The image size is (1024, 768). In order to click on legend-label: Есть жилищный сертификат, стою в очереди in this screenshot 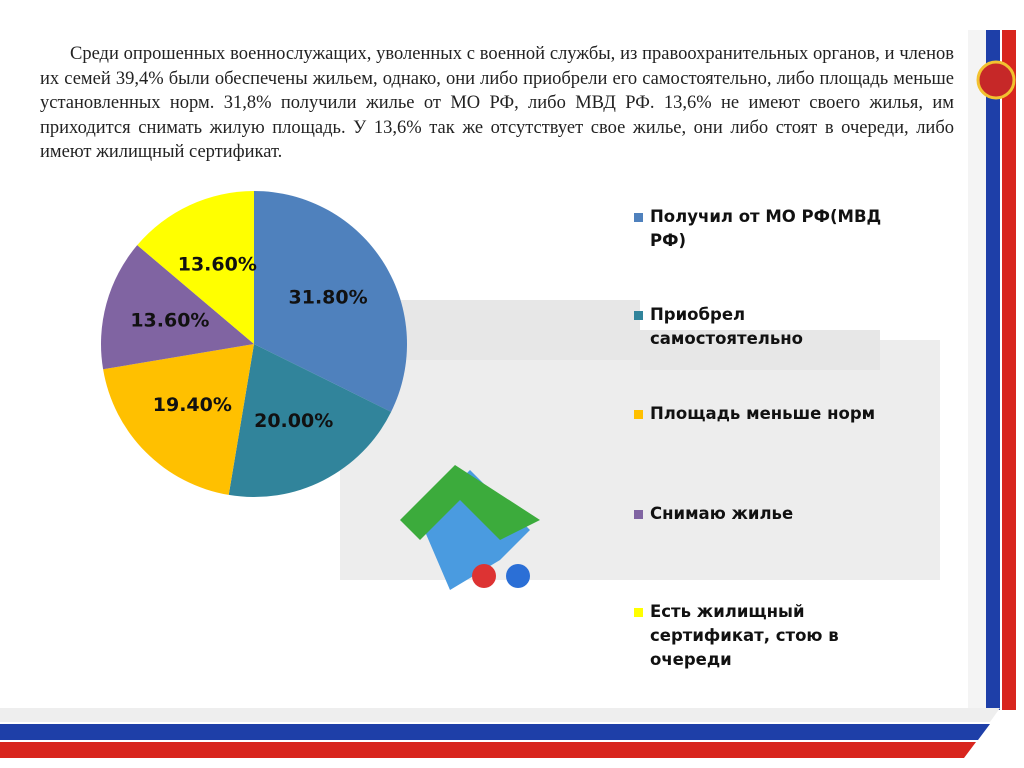, I will do `click(744, 635)`.